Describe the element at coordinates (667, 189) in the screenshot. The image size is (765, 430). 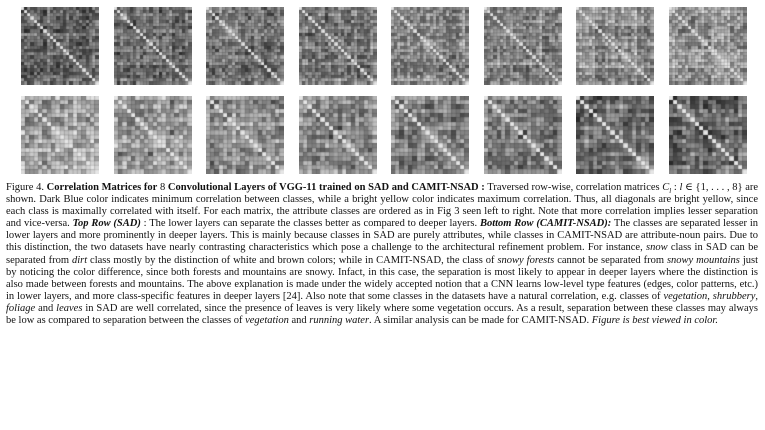
I see `math-c: Cl` at that location.